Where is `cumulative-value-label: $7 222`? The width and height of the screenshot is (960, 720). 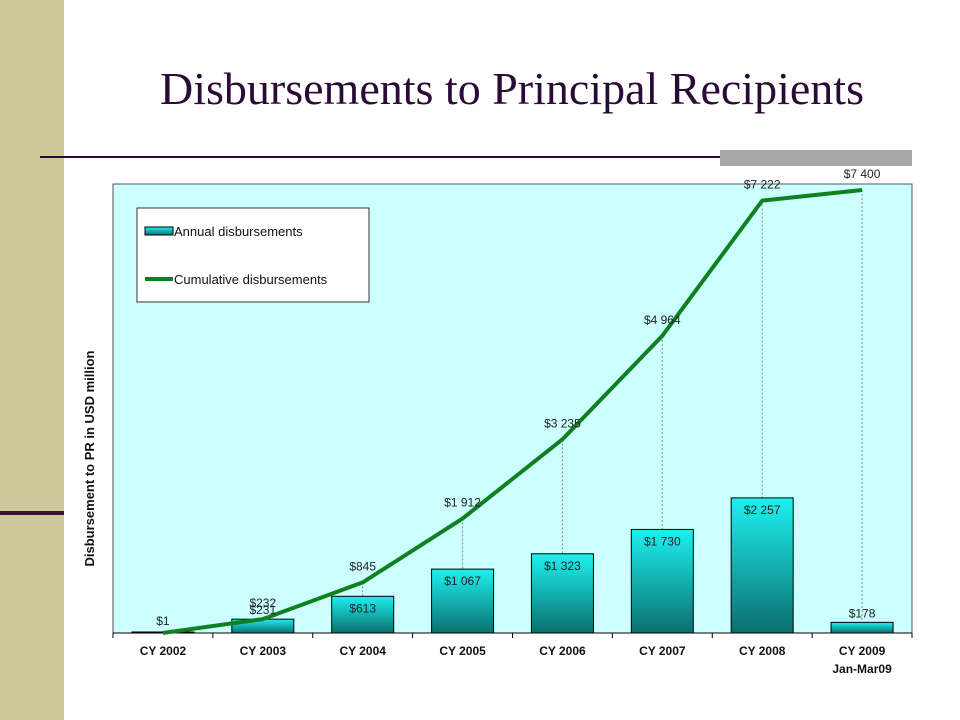 cumulative-value-label: $7 222 is located at coordinates (762, 185).